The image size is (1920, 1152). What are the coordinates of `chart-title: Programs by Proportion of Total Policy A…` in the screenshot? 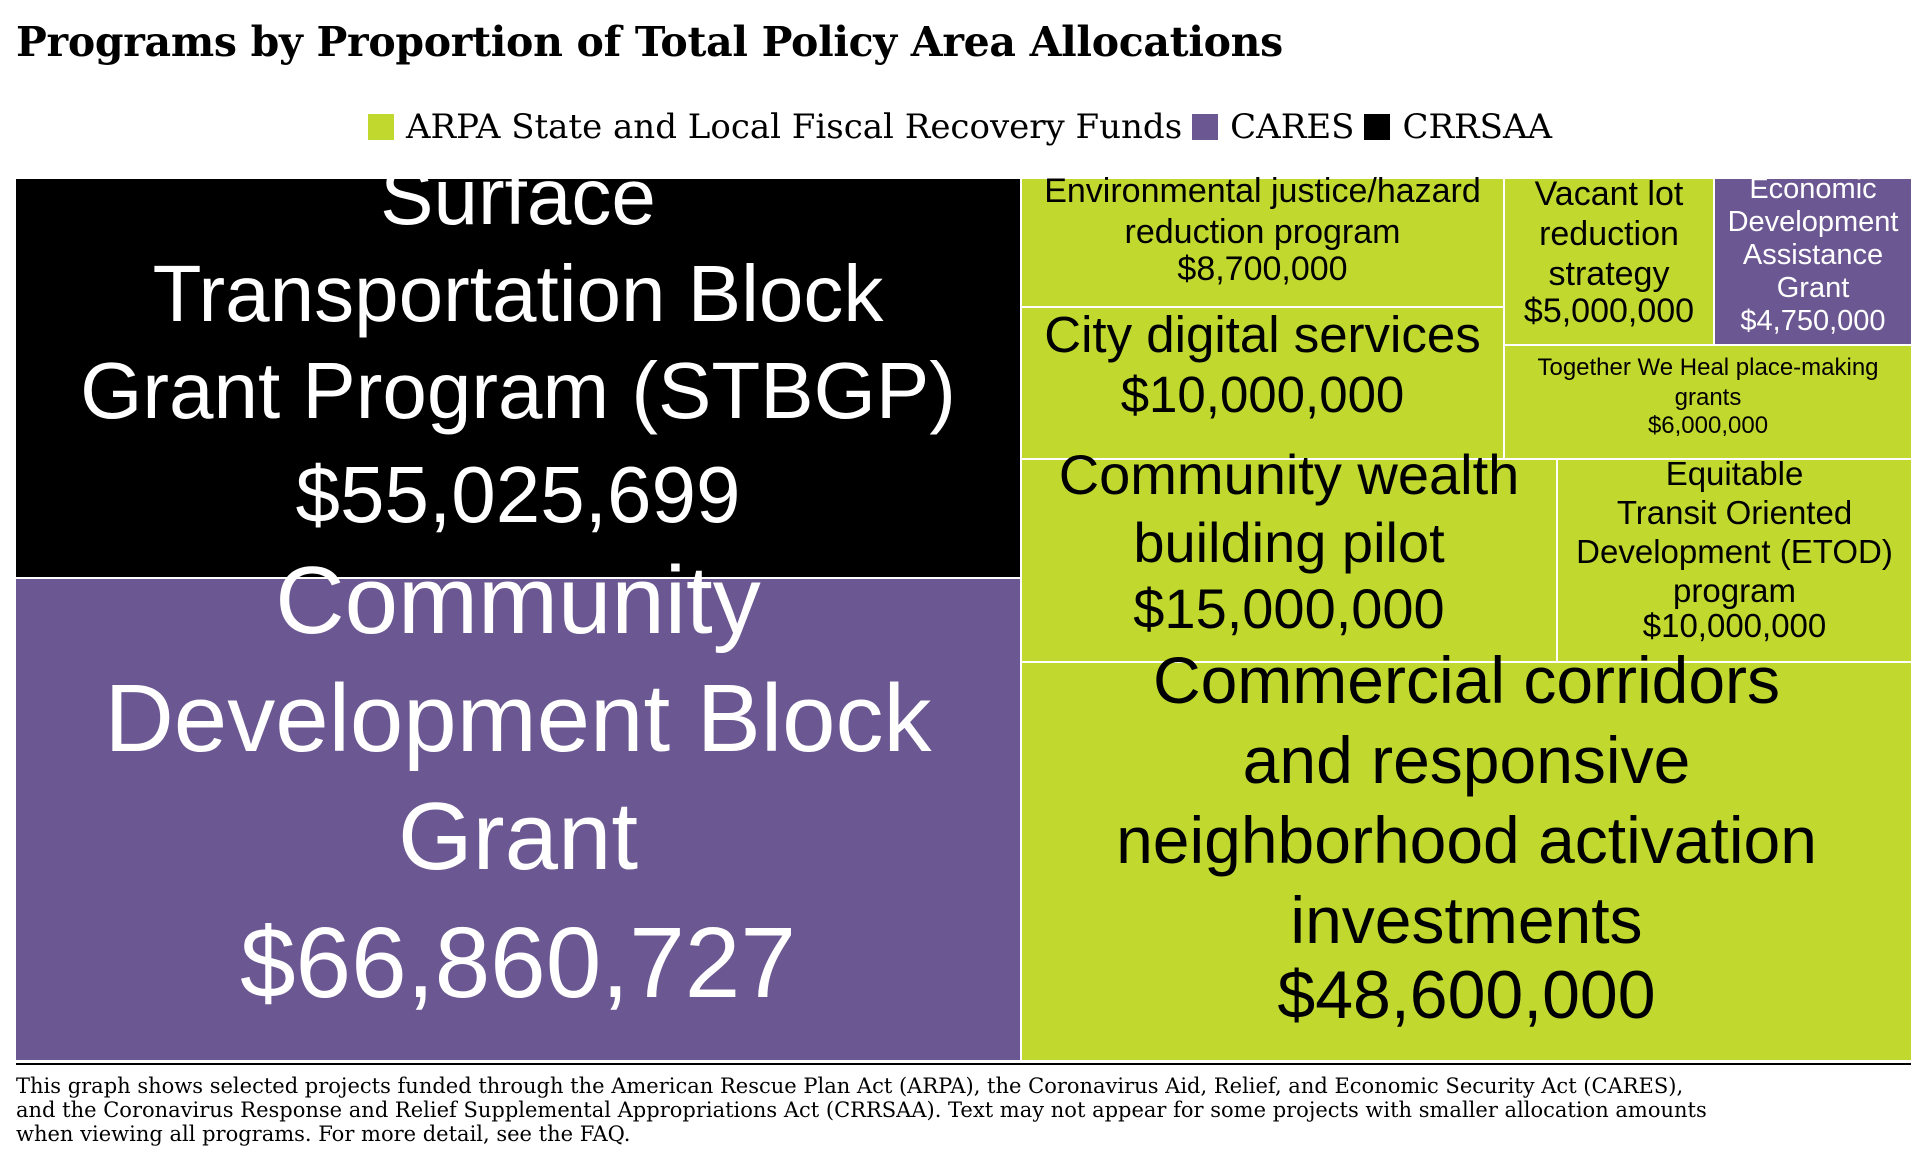 It's located at (649, 42).